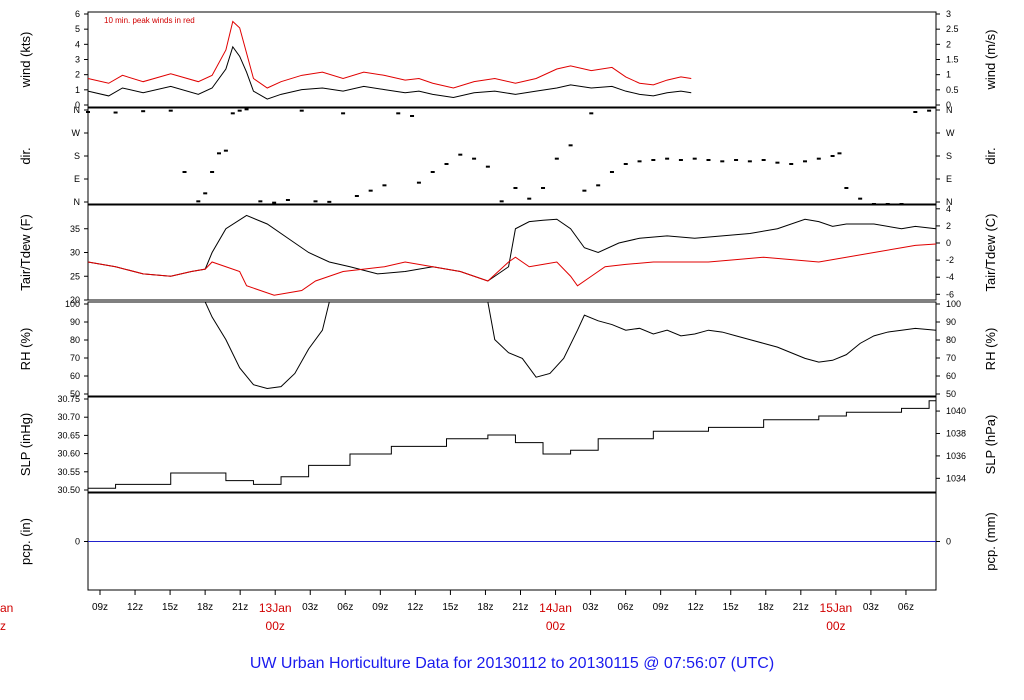 This screenshot has height=700, width=1024. Describe the element at coordinates (950, 133) in the screenshot. I see `tick-label: W` at that location.